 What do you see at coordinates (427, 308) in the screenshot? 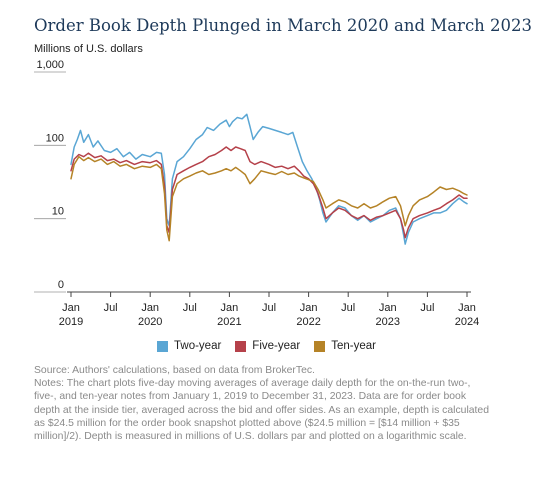
I see `x-tick-label-9: Jul` at bounding box center [427, 308].